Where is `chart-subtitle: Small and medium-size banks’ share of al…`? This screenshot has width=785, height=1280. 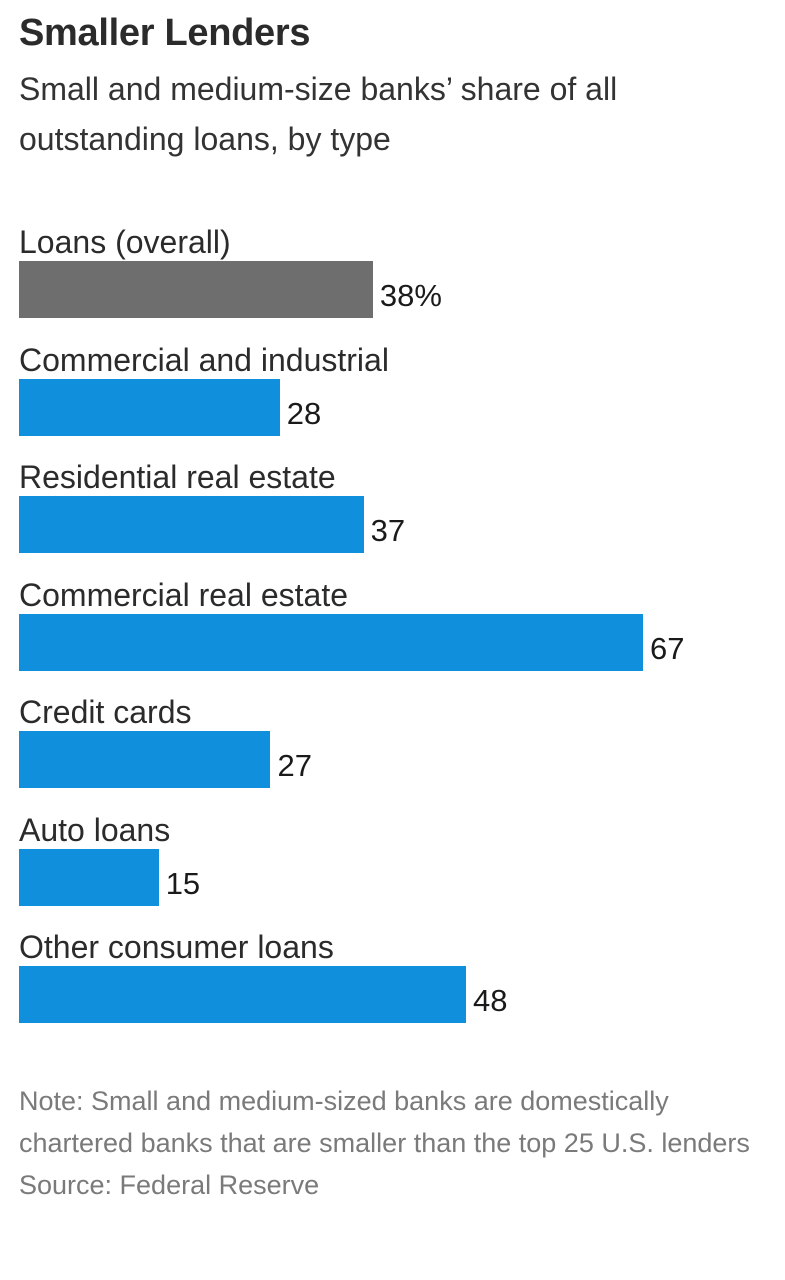 chart-subtitle: Small and medium-size banks’ share of al… is located at coordinates (318, 114).